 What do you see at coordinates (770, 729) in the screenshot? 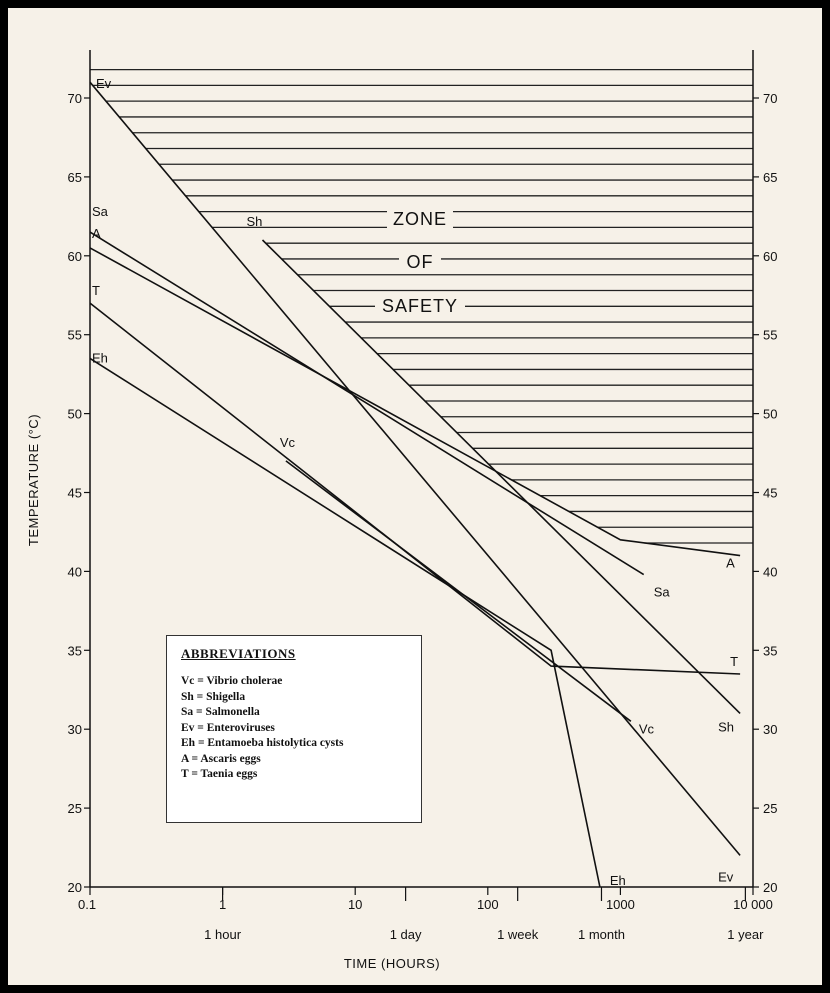
I see `y-tick-label-right: 30` at bounding box center [770, 729].